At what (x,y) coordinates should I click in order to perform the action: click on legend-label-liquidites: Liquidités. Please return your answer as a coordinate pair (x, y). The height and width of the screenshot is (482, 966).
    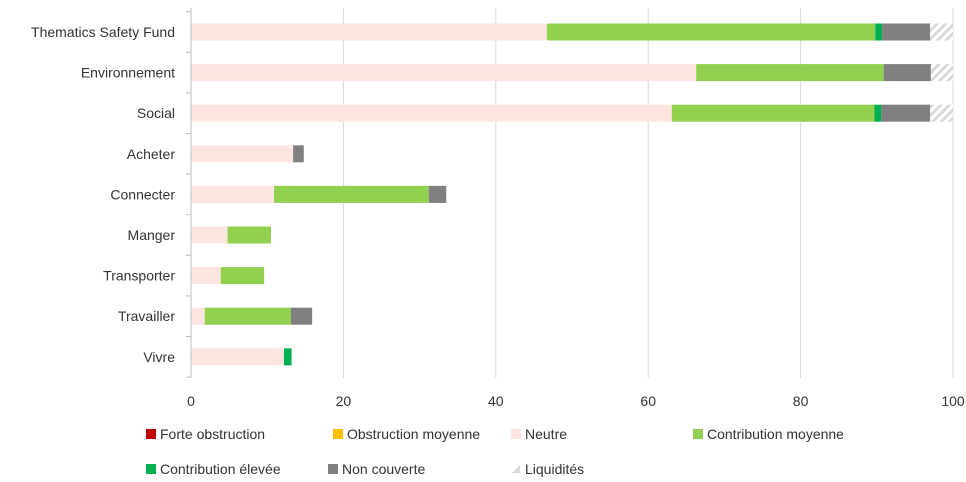
    Looking at the image, I should click on (554, 469).